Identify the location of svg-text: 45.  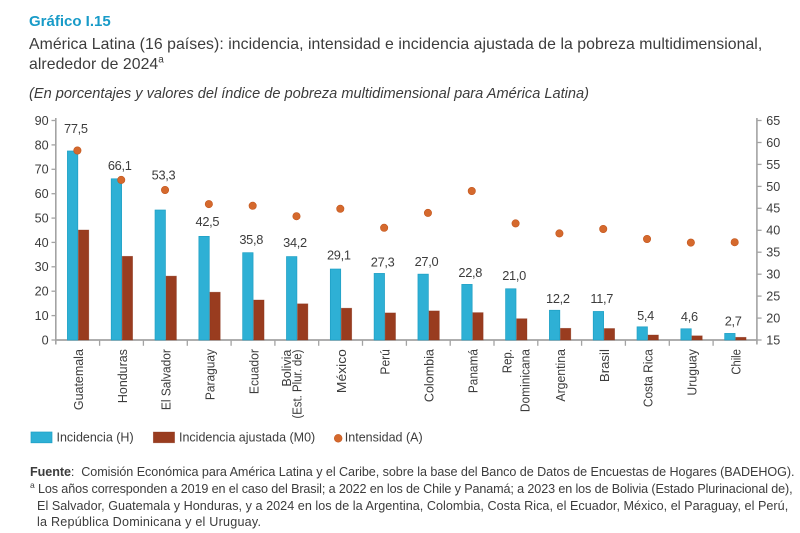
(773, 209).